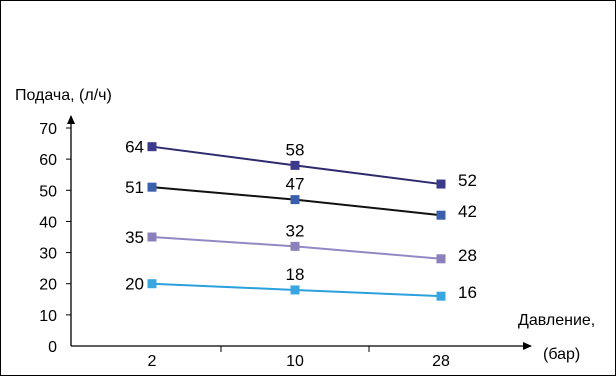 Image resolution: width=616 pixels, height=376 pixels. I want to click on y-tick-label: 30, so click(48, 254).